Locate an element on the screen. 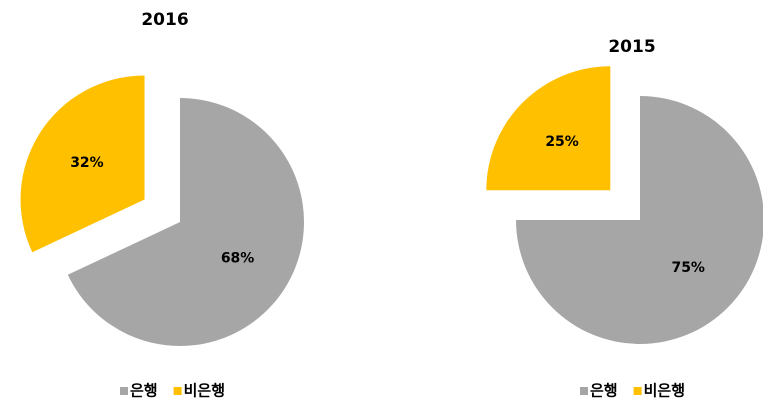  data-label: 75% is located at coordinates (688, 268).